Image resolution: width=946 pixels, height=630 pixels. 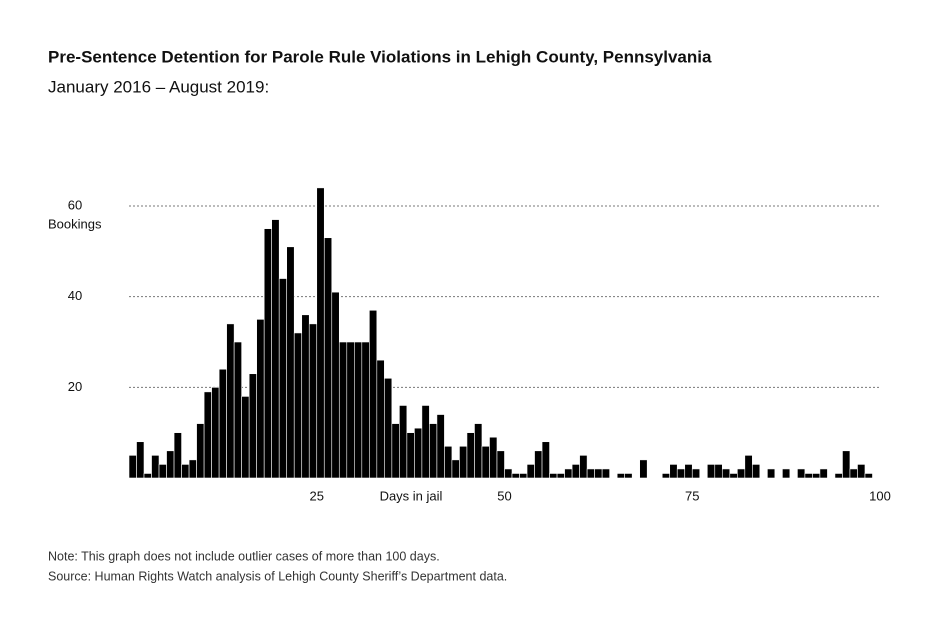 I want to click on chart-subtitle: January 2016 – August 2019:, so click(x=158, y=86).